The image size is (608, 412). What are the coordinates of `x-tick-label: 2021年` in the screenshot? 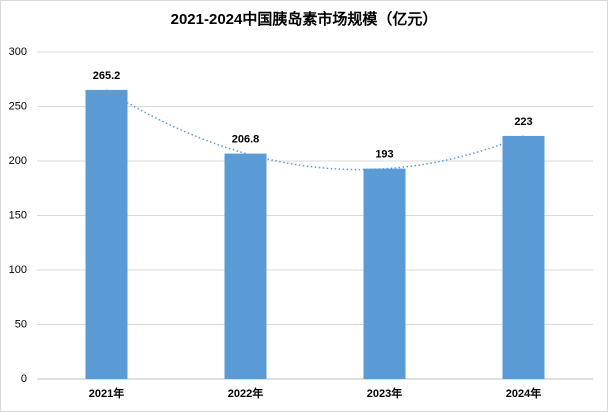 It's located at (106, 393).